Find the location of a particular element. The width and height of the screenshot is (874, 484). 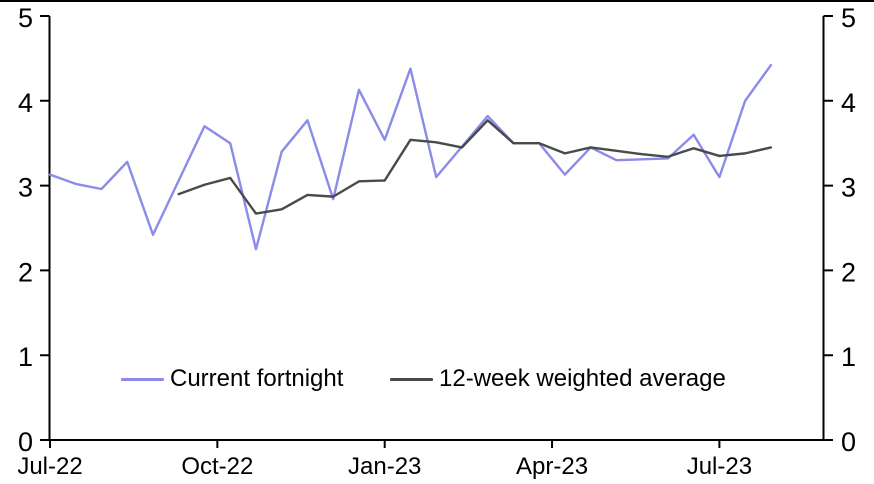

legend-item-weighted-average: 12-week weighted average is located at coordinates (558, 378).